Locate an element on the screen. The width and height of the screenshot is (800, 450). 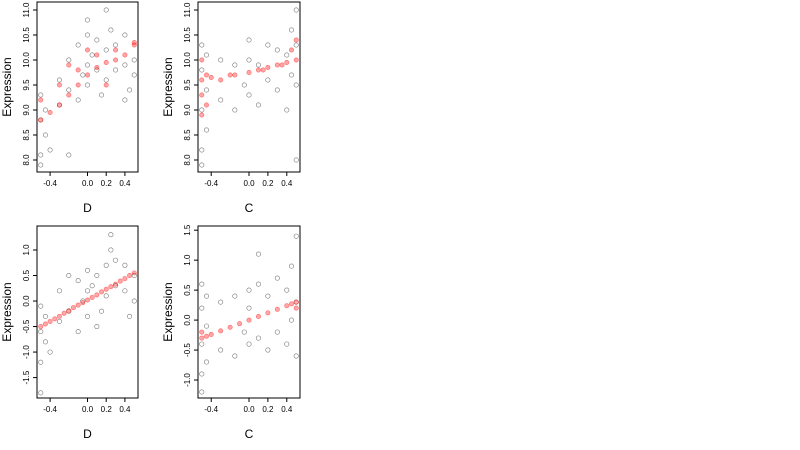
y-tick-label: -1.0 is located at coordinates (187, 380).